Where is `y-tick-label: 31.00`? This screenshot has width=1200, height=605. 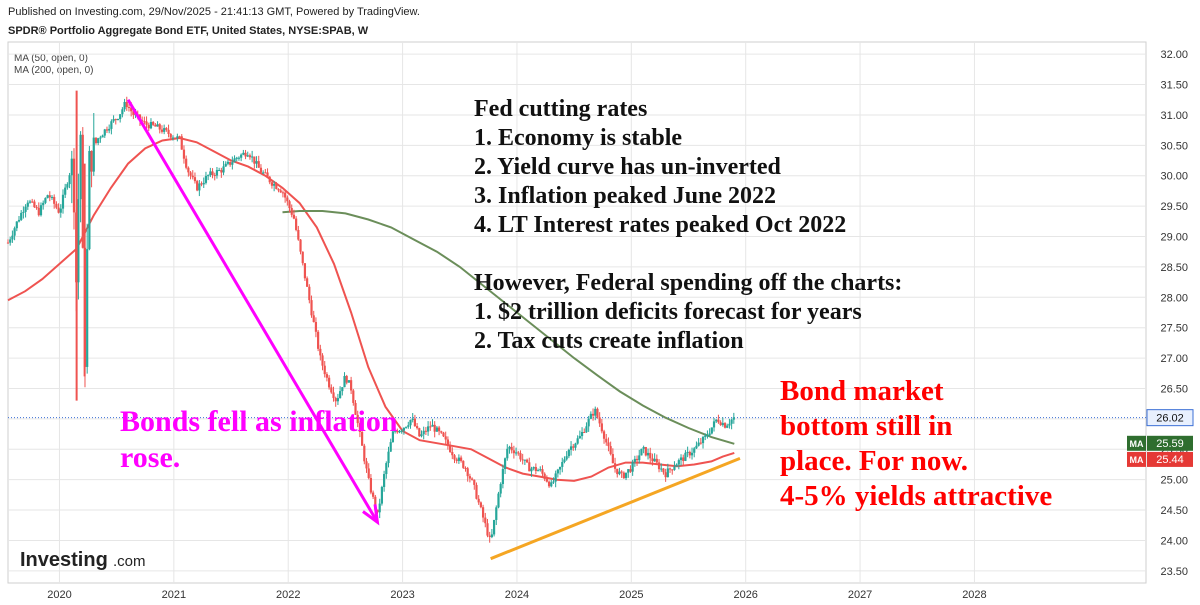 y-tick-label: 31.00 is located at coordinates (1174, 116).